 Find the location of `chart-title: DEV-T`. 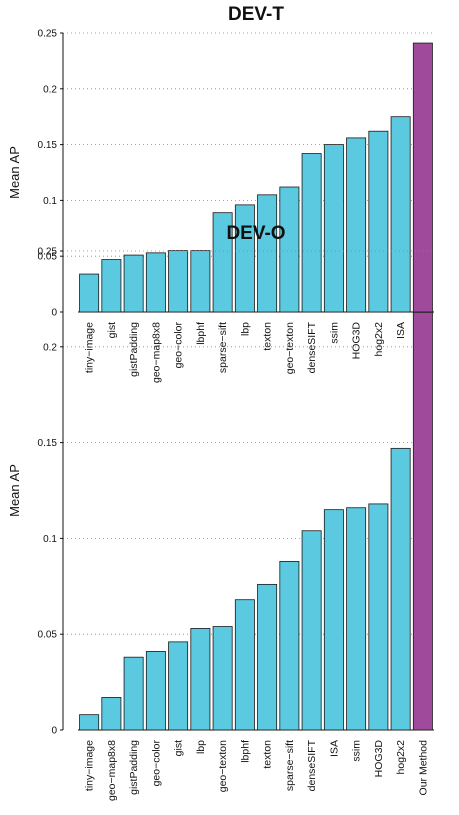

chart-title: DEV-T is located at coordinates (256, 14).